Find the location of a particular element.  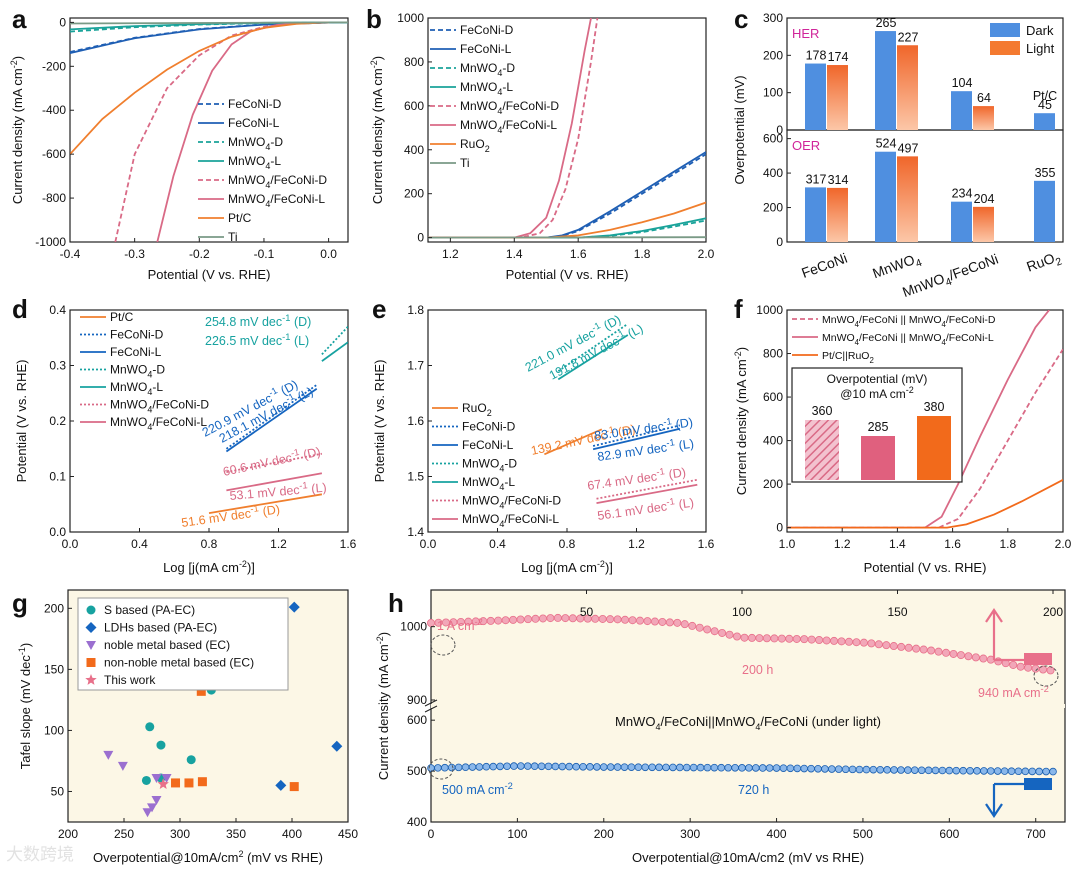

h-axis-break is located at coordinates (431, 703).